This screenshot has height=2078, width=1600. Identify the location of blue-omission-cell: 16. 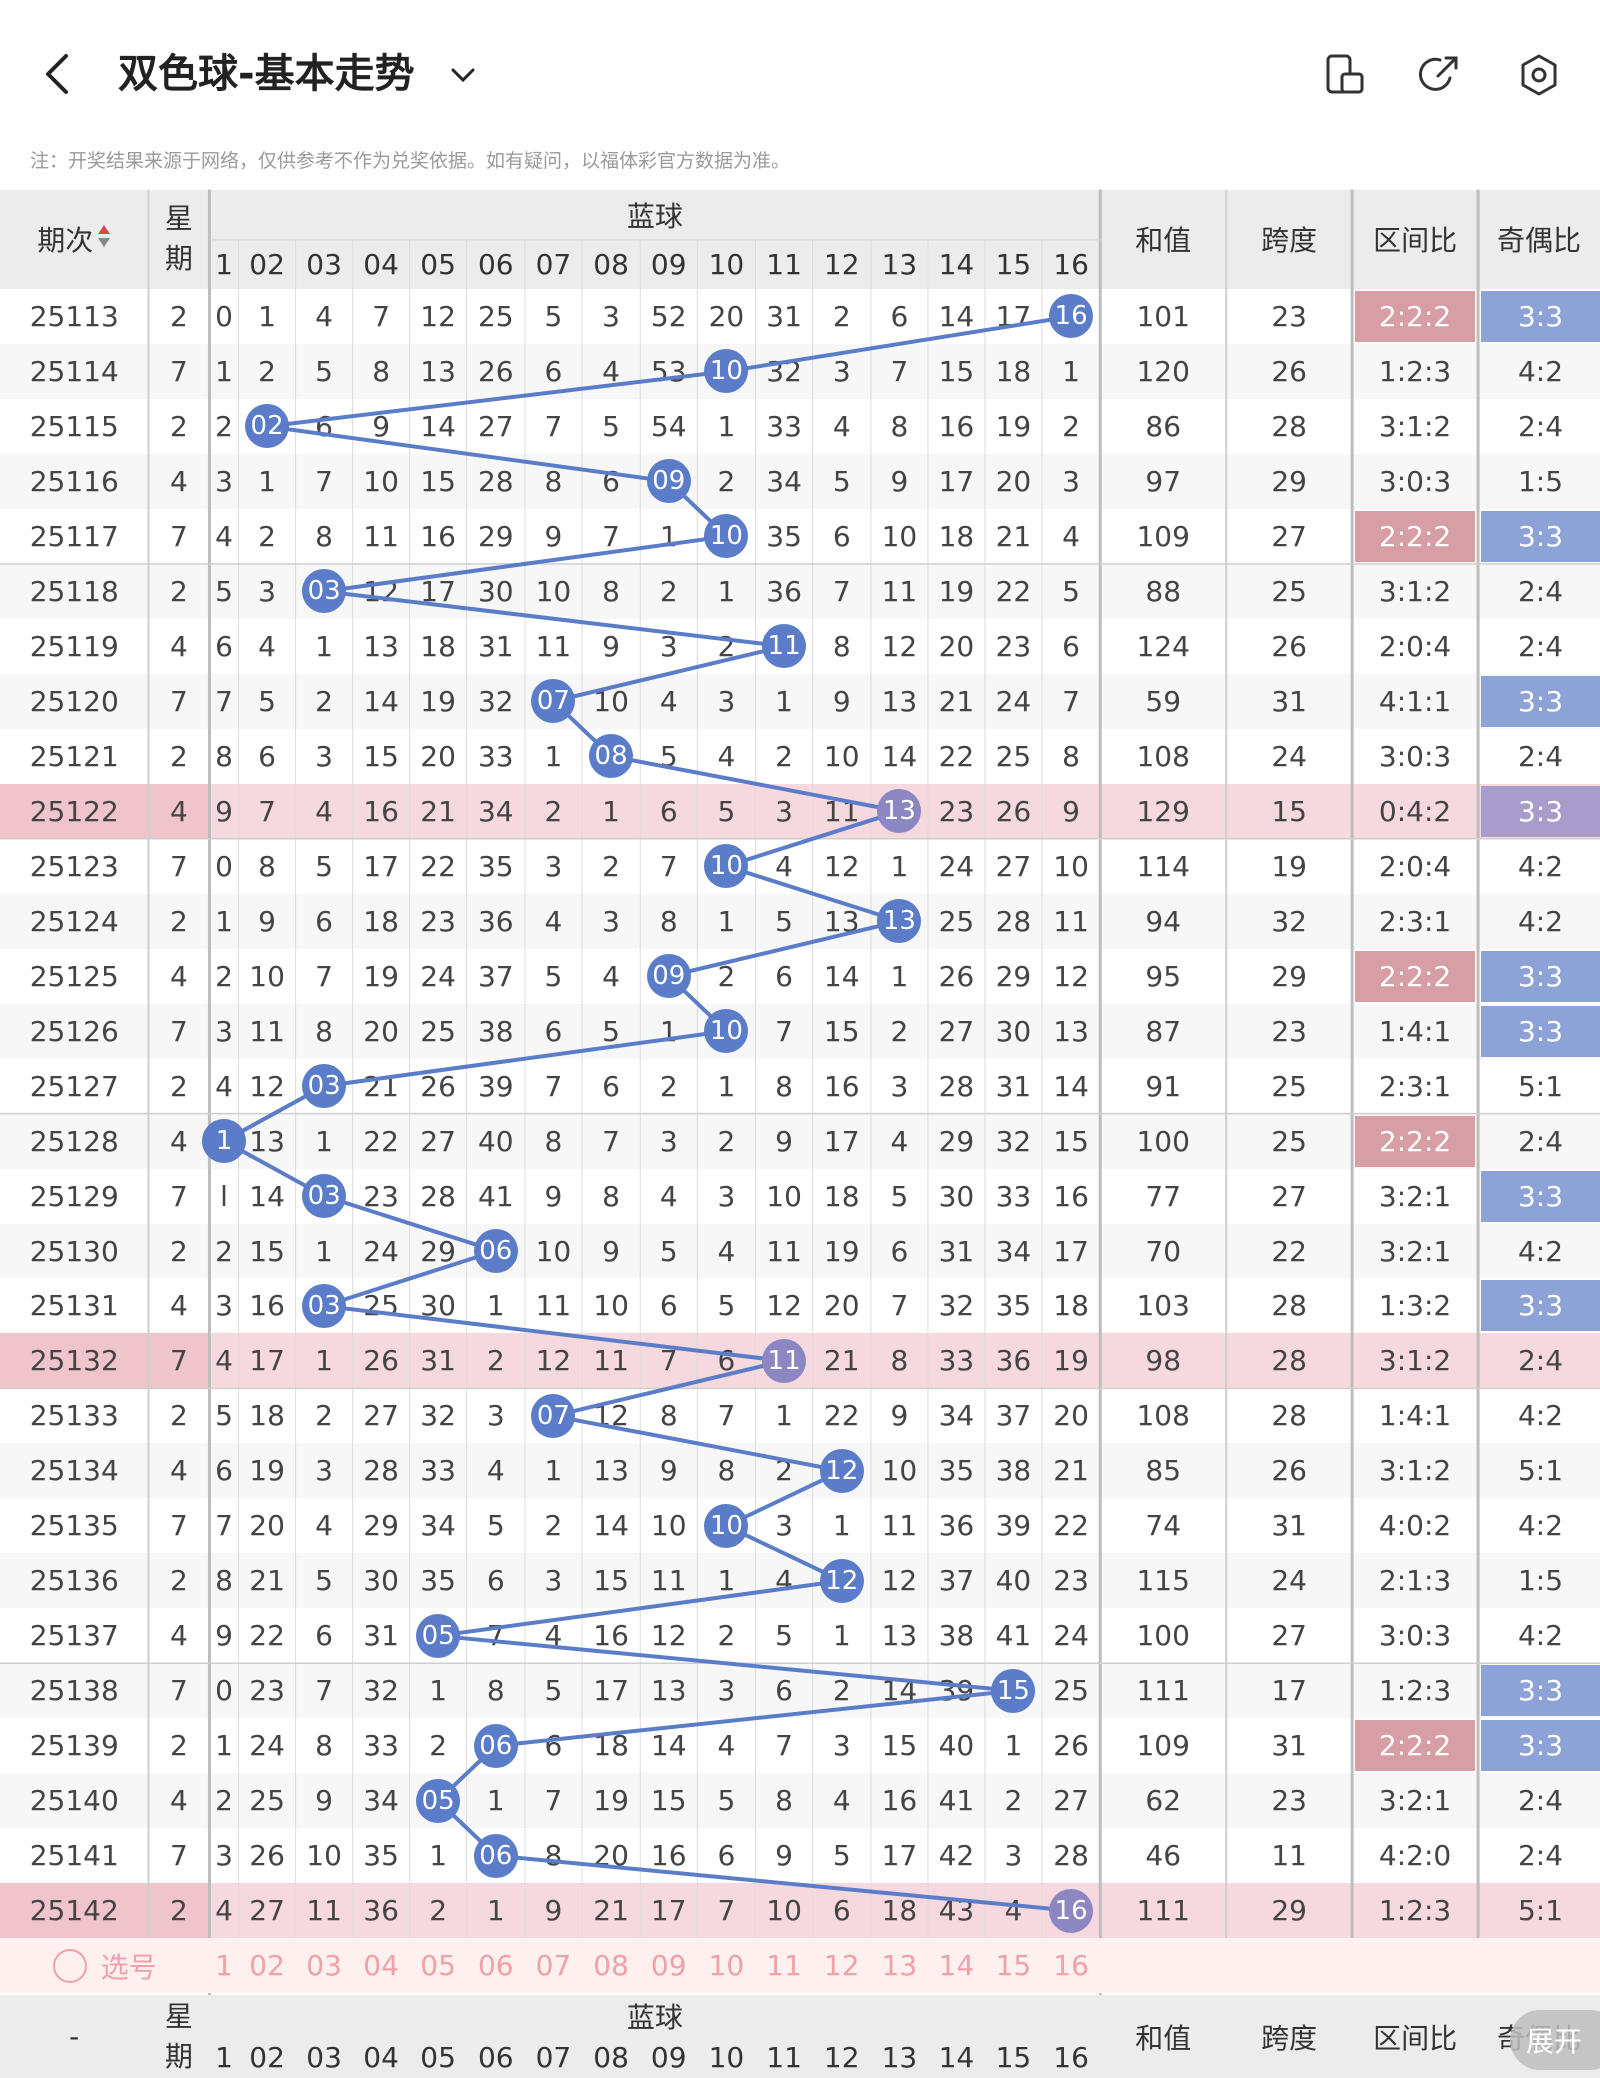
(841, 1086).